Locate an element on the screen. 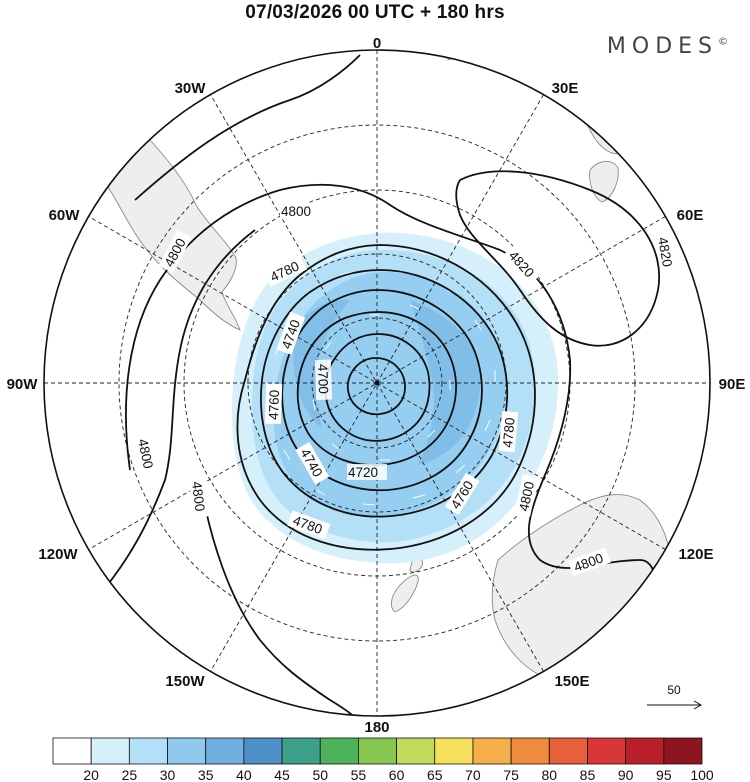  lon-label-60e: 60E is located at coordinates (690, 215).